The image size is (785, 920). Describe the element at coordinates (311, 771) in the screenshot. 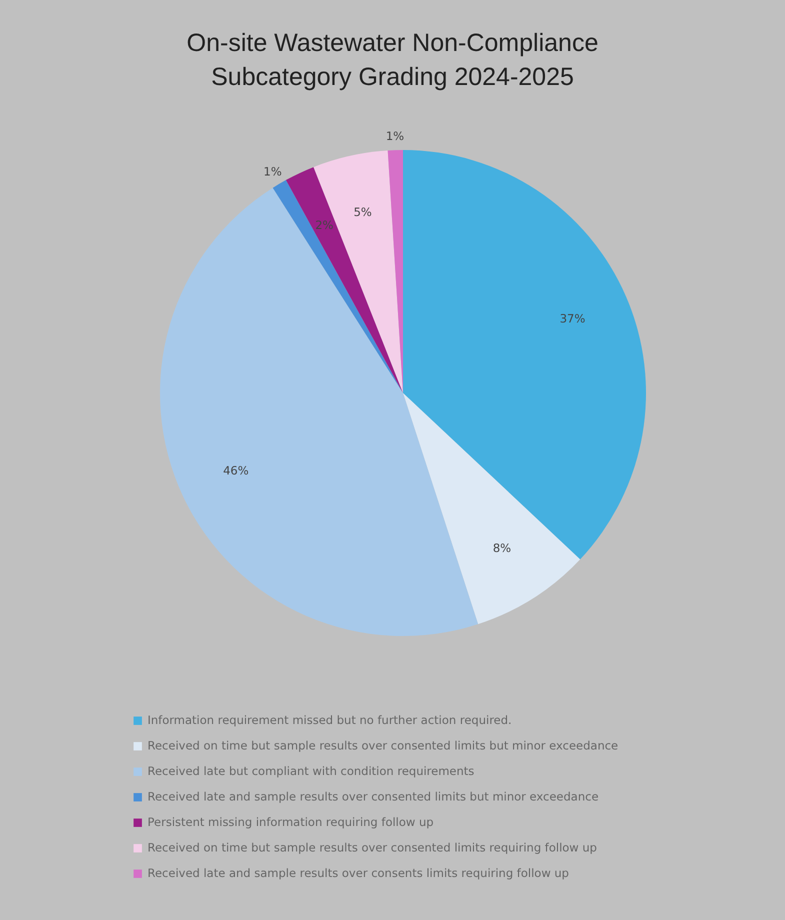

I see `legend-label: Received late but compliant with condition requirements` at that location.